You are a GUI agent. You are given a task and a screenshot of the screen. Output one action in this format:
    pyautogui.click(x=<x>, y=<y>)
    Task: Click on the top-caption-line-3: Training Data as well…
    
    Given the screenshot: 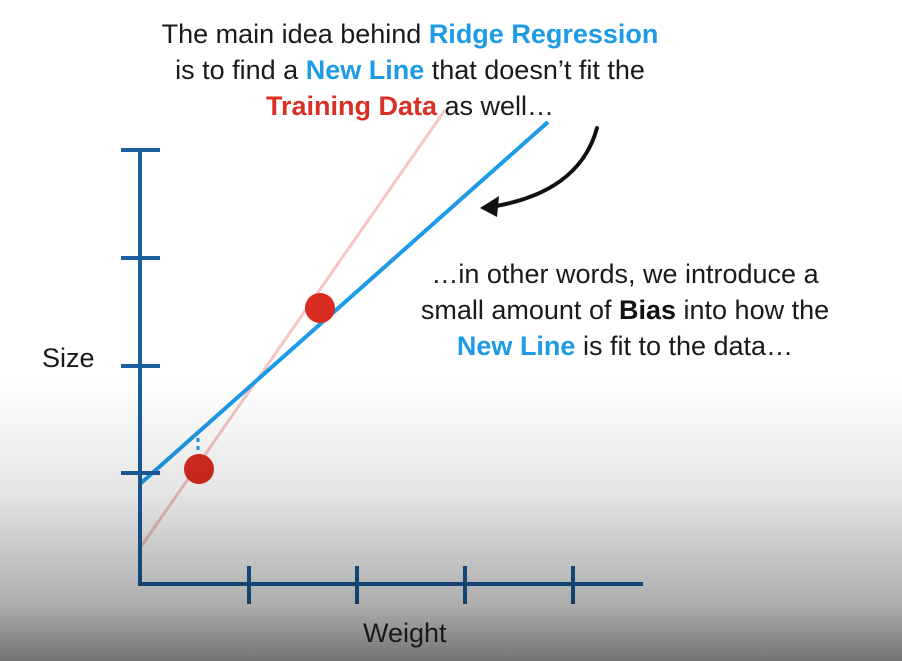 What is the action you would take?
    pyautogui.click(x=410, y=106)
    